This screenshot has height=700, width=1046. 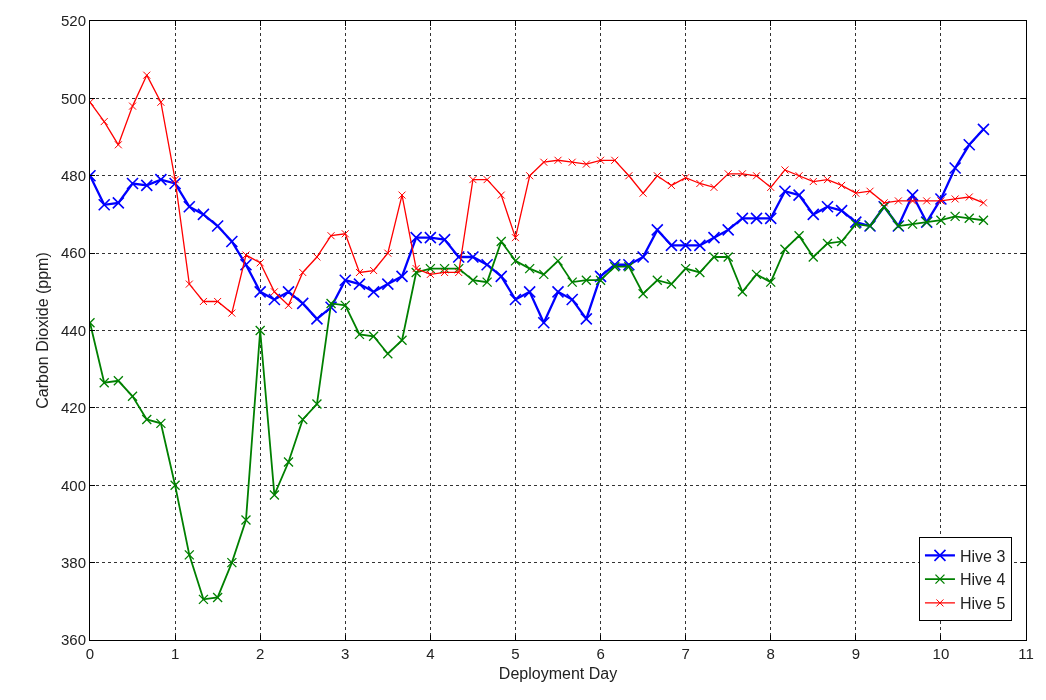 What do you see at coordinates (685, 653) in the screenshot?
I see `x-tick-label: 7` at bounding box center [685, 653].